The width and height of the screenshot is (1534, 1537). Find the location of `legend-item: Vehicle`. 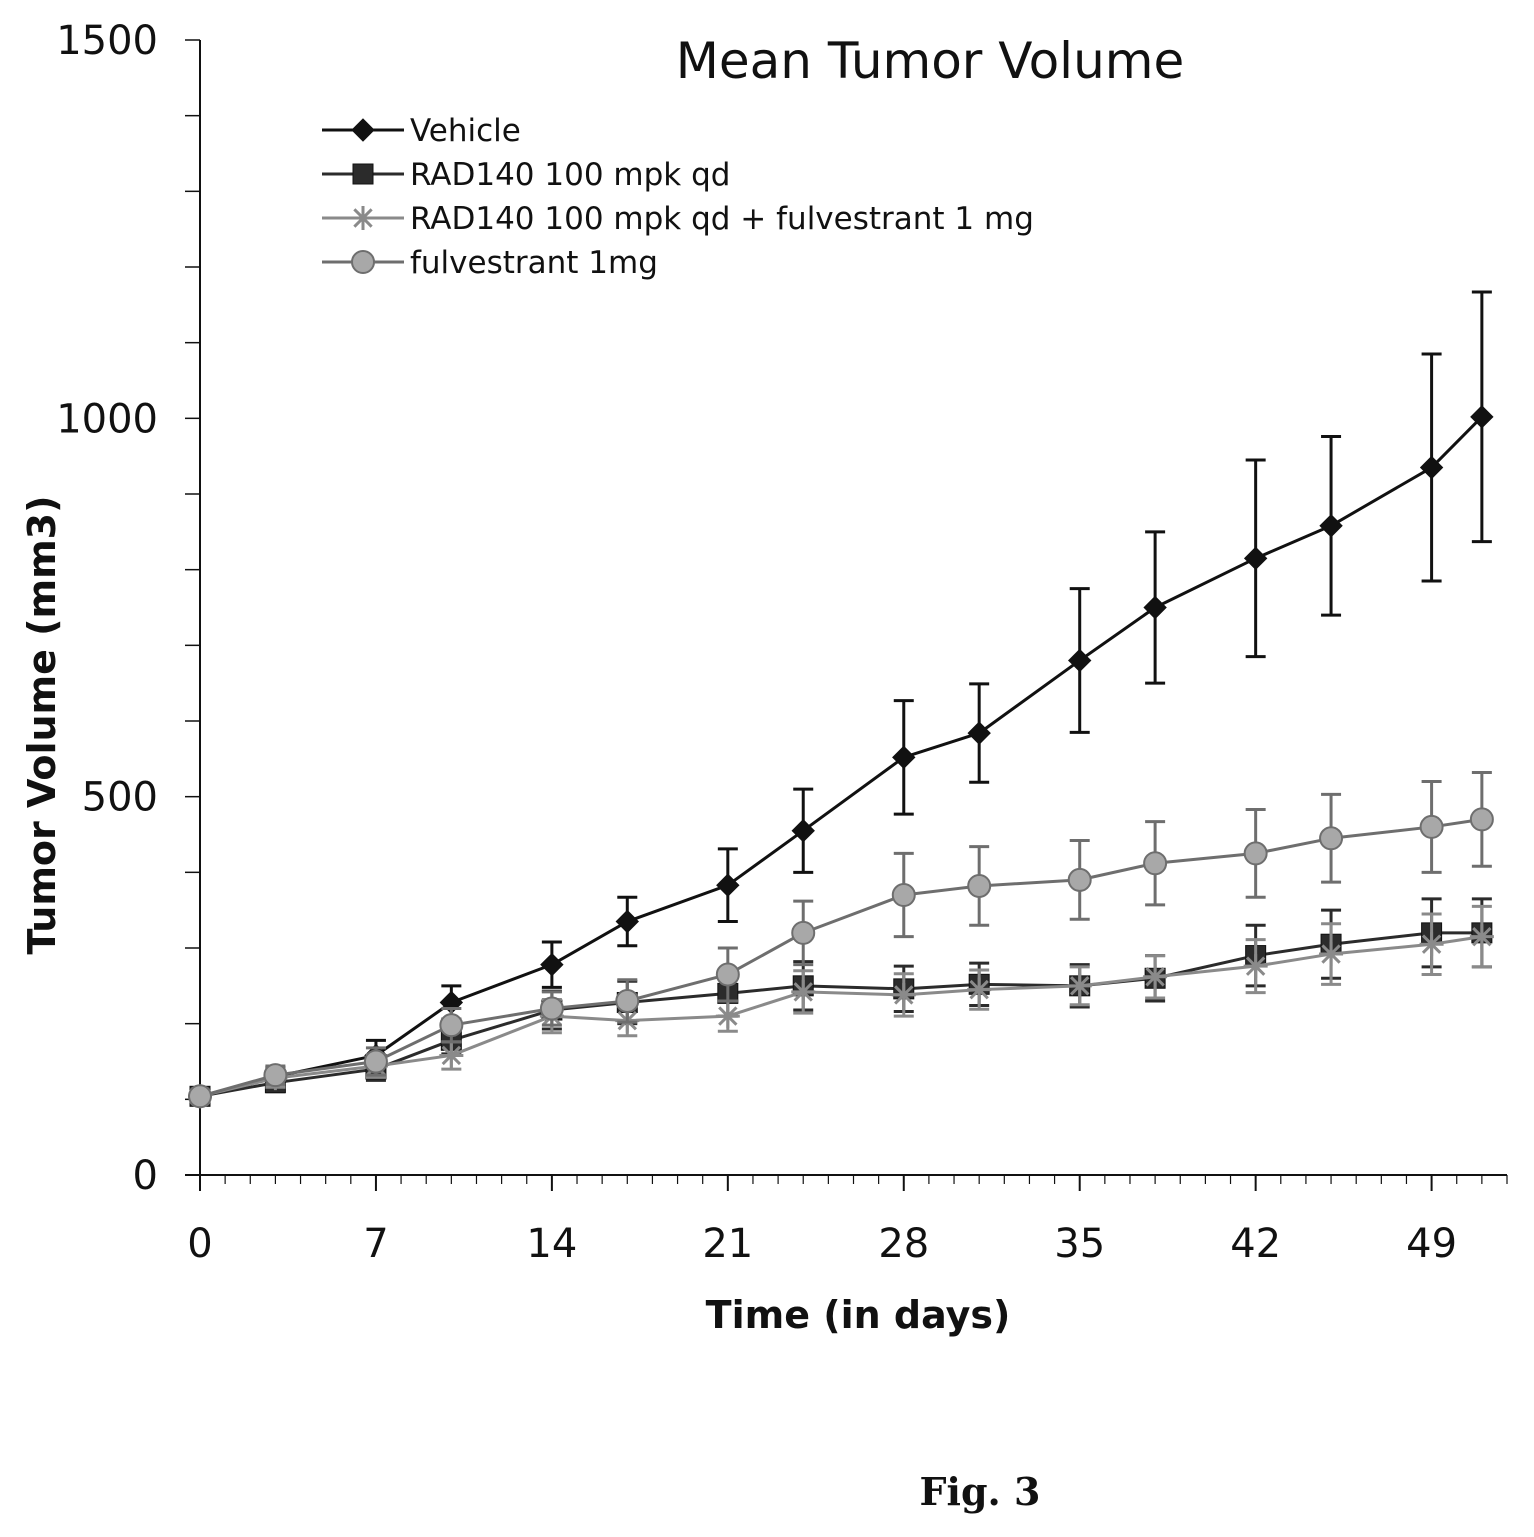

legend-item: Vehicle is located at coordinates (421, 131).